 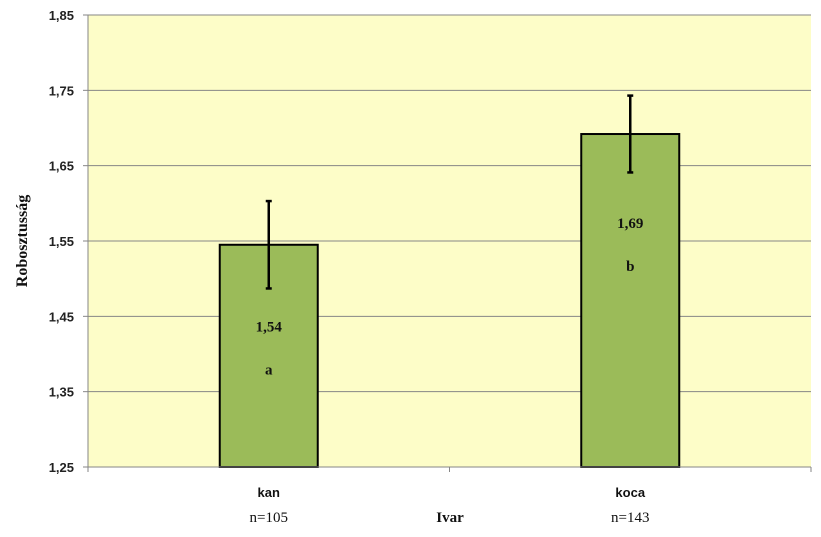 What do you see at coordinates (630, 267) in the screenshot?
I see `significance-label-koca: b` at bounding box center [630, 267].